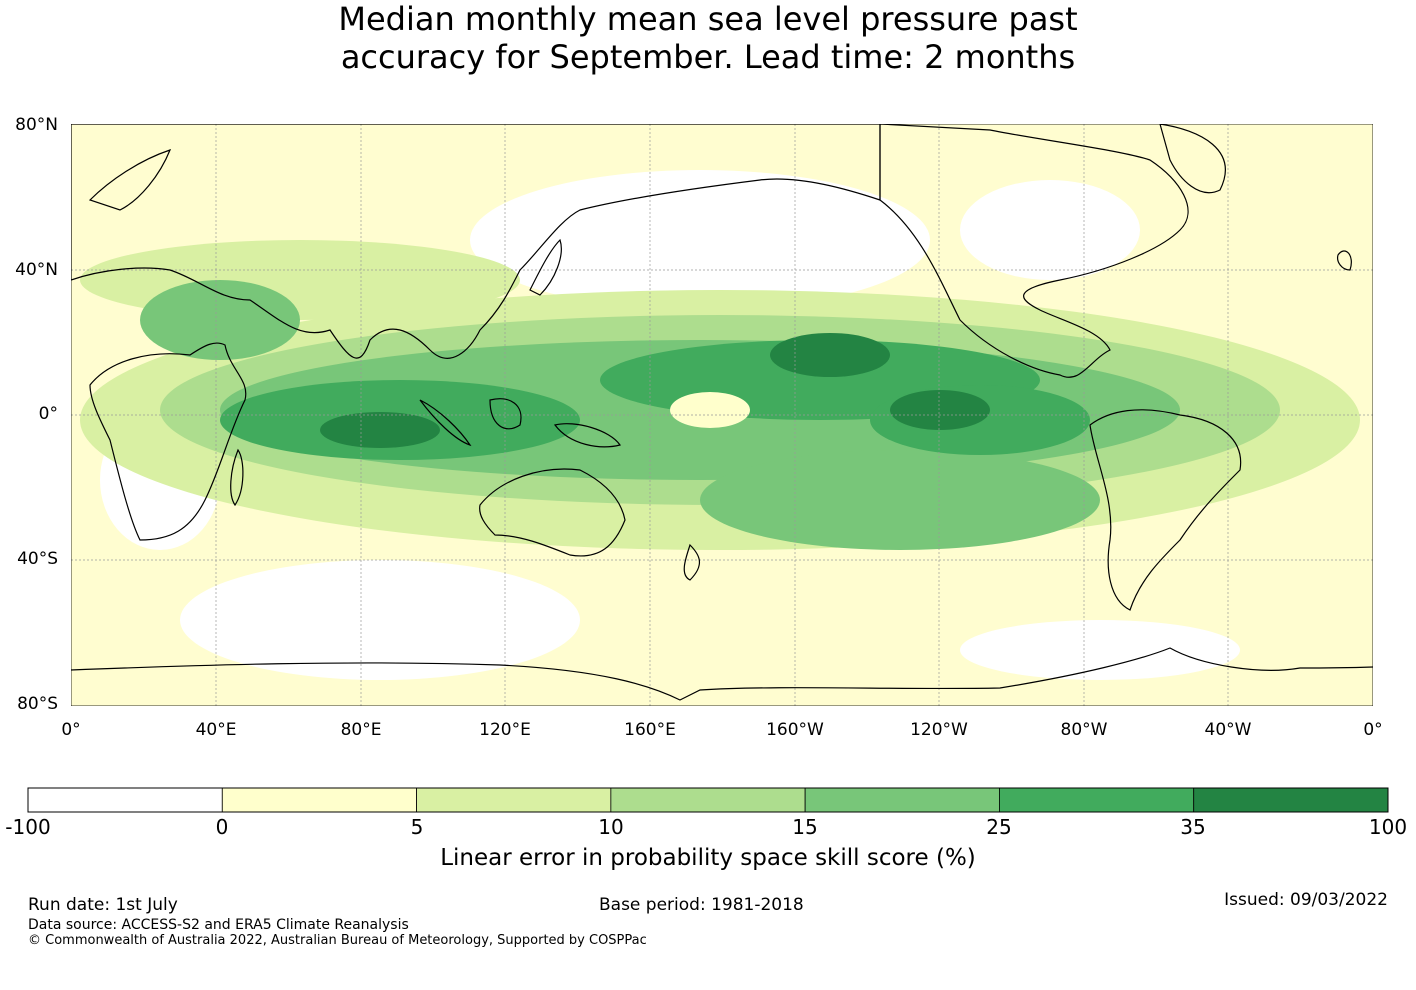  Describe the element at coordinates (701, 905) in the screenshot. I see `base-period: Base period: 1981-2018` at that location.